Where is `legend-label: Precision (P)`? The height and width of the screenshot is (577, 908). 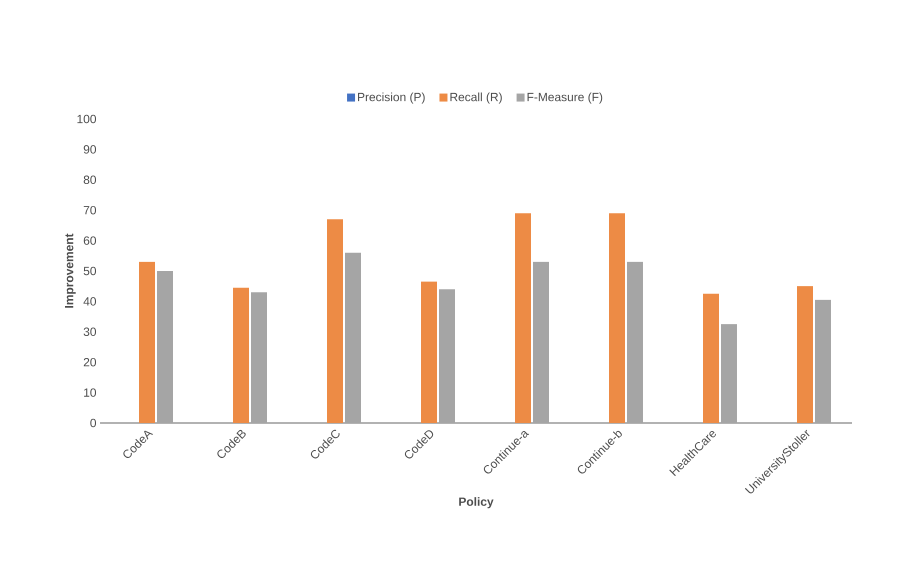 legend-label: Precision (P) is located at coordinates (391, 98).